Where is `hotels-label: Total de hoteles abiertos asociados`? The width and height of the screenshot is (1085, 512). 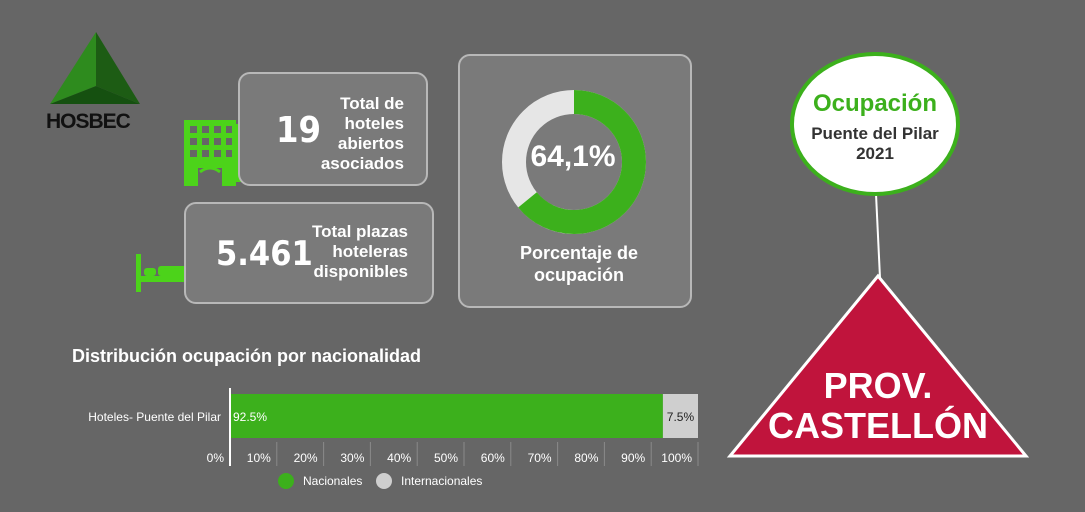
hotels-label: Total de hoteles abiertos asociados is located at coordinates (362, 133).